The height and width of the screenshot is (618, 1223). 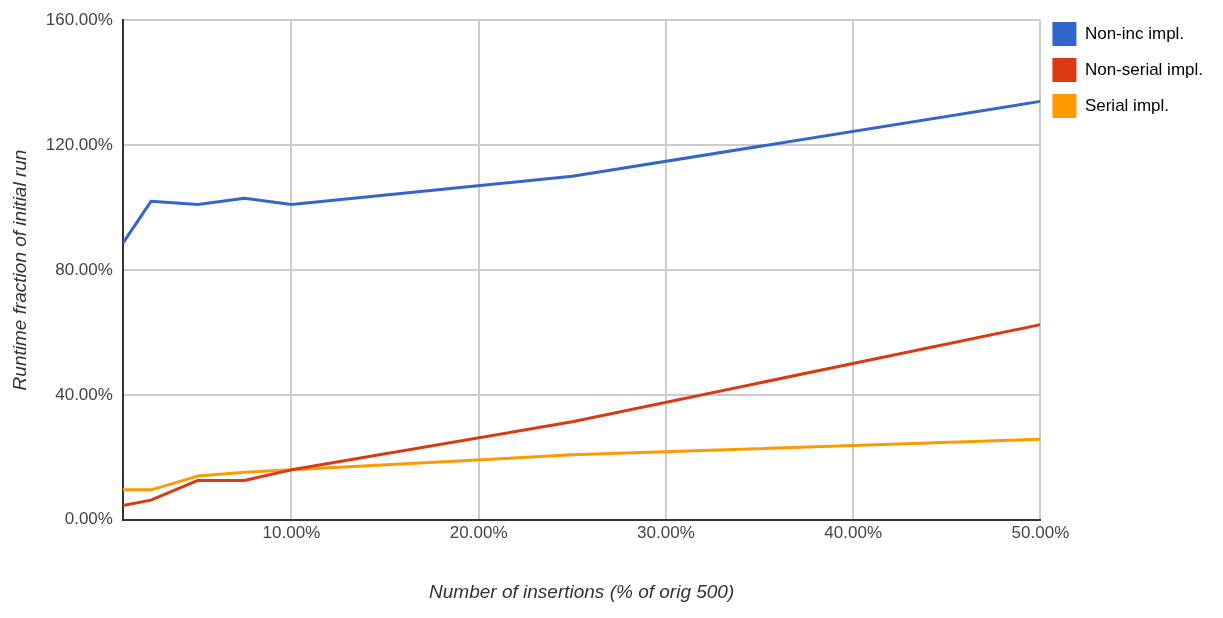 I want to click on y-tick-label: 120.00%, so click(x=79, y=144).